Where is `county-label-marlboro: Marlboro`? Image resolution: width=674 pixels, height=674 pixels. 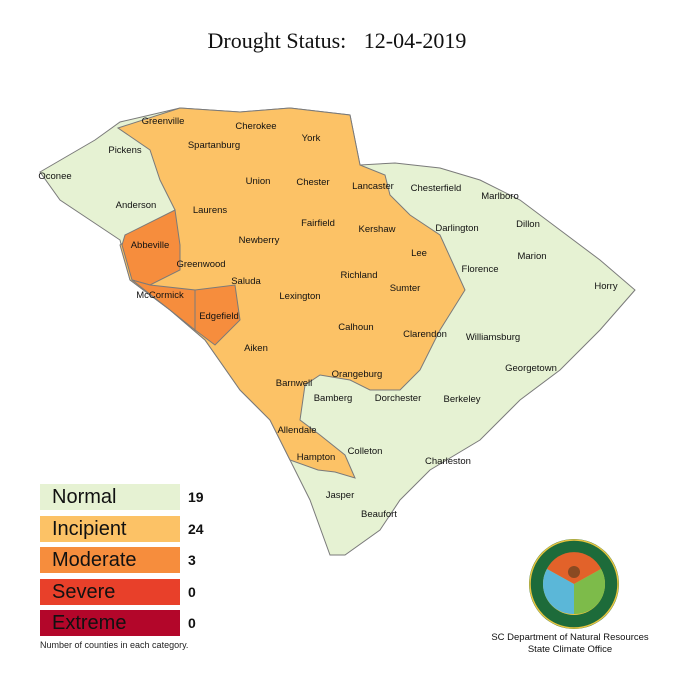
county-label-marlboro: Marlboro is located at coordinates (500, 196).